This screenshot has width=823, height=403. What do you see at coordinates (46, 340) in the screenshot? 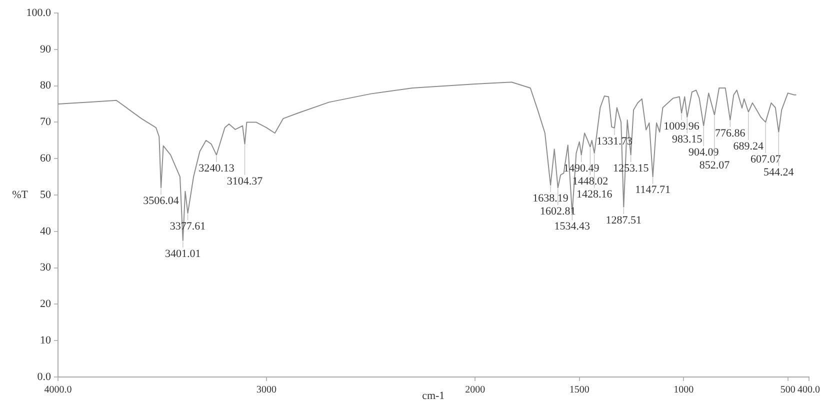
I see `y-tick-label: 10` at bounding box center [46, 340].